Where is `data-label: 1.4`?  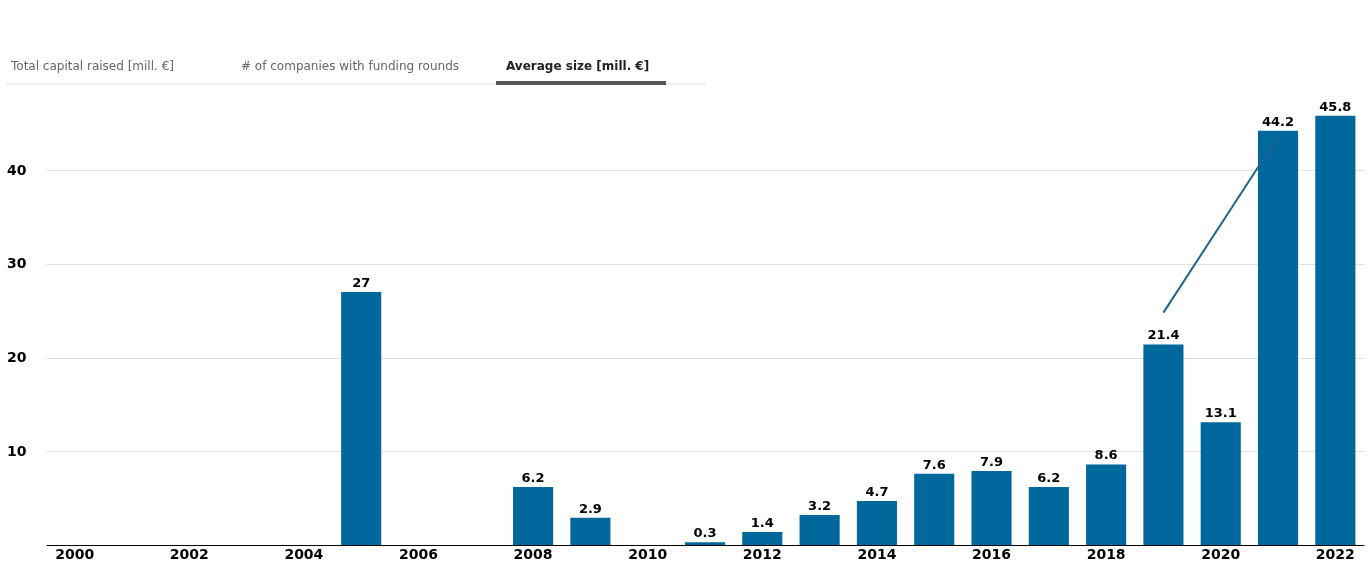 data-label: 1.4 is located at coordinates (762, 522).